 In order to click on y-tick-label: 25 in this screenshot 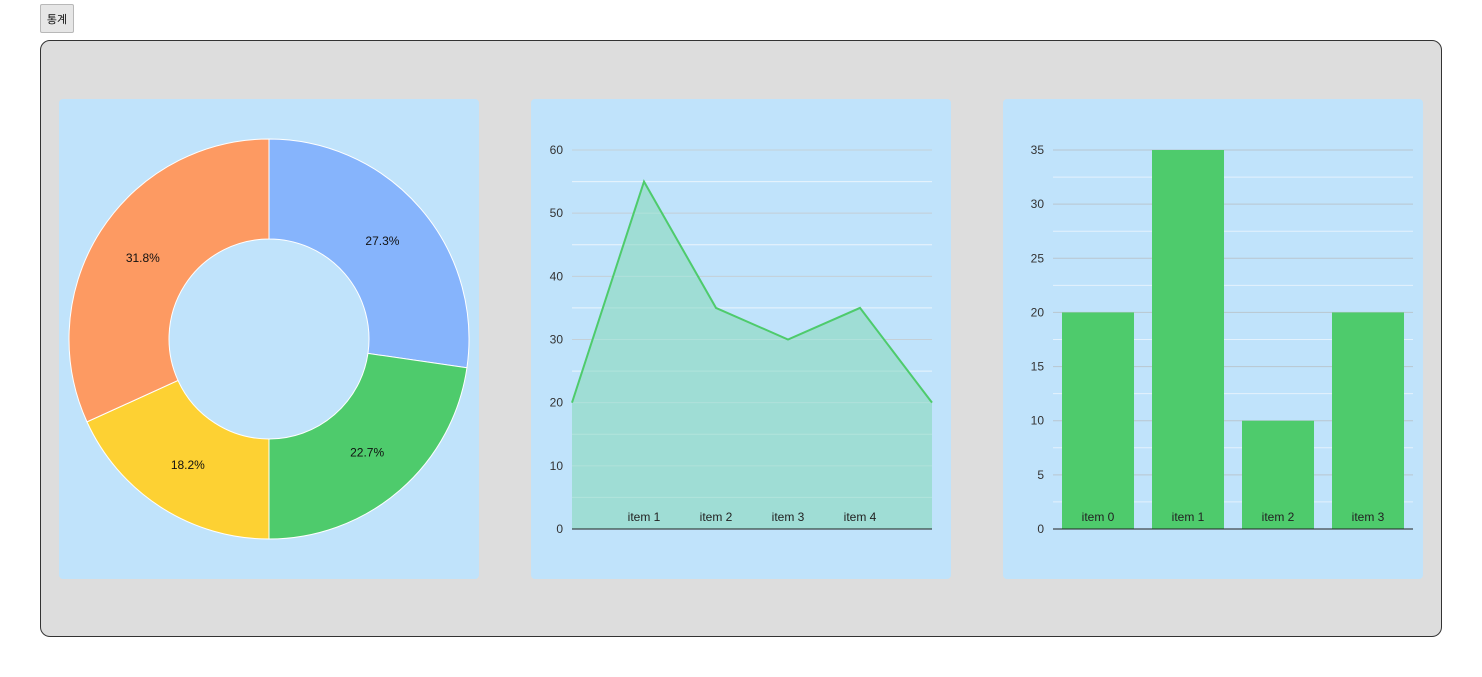, I will do `click(1038, 258)`.